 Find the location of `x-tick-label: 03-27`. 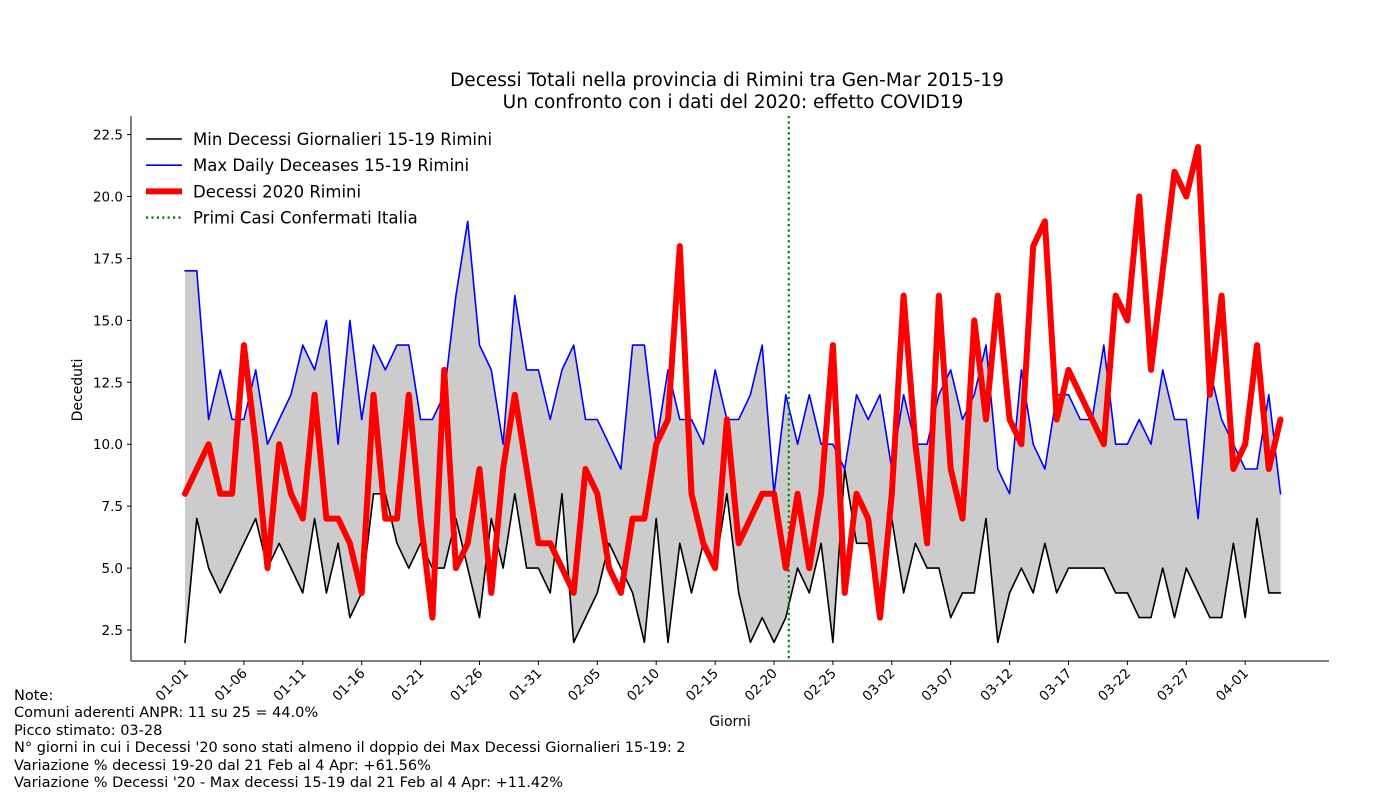

x-tick-label: 03-27 is located at coordinates (1173, 685).